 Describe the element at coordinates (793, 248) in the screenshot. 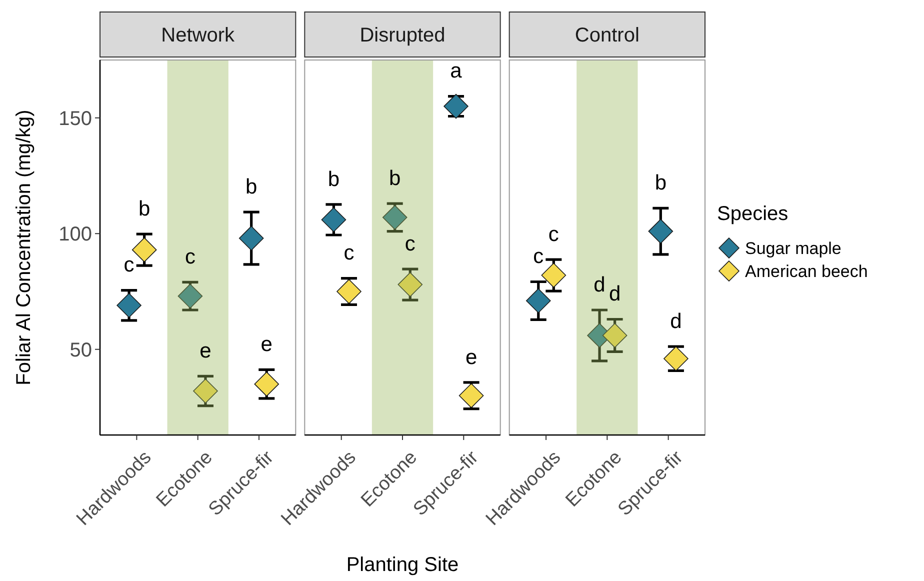

I see `legend-label: Sugar maple` at that location.